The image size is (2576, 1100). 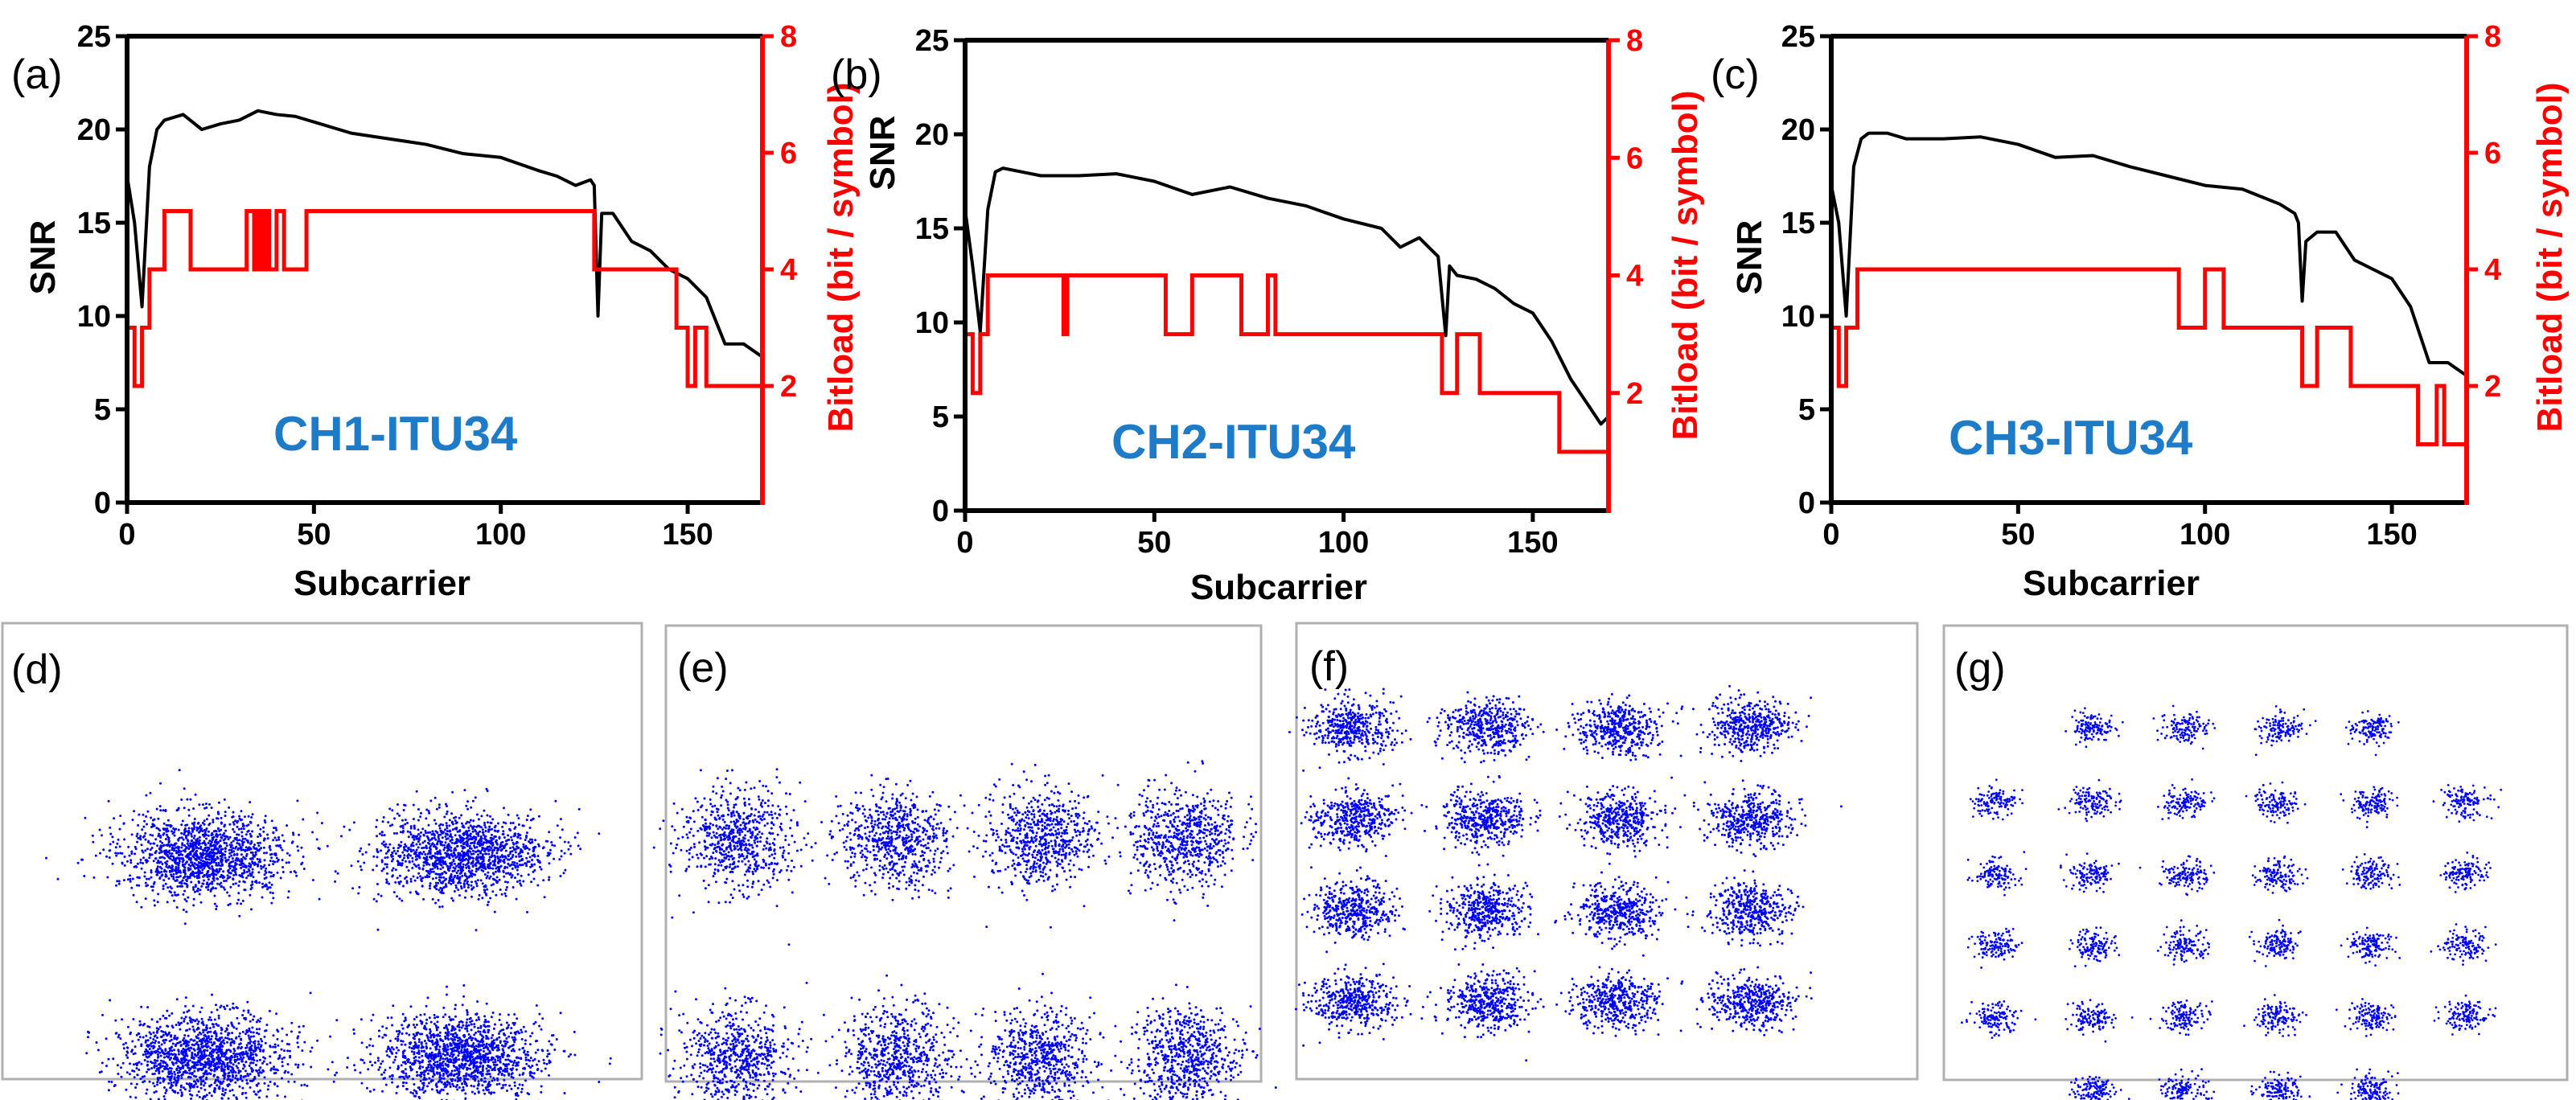 What do you see at coordinates (703, 668) in the screenshot?
I see `panel-label-e: (e)` at bounding box center [703, 668].